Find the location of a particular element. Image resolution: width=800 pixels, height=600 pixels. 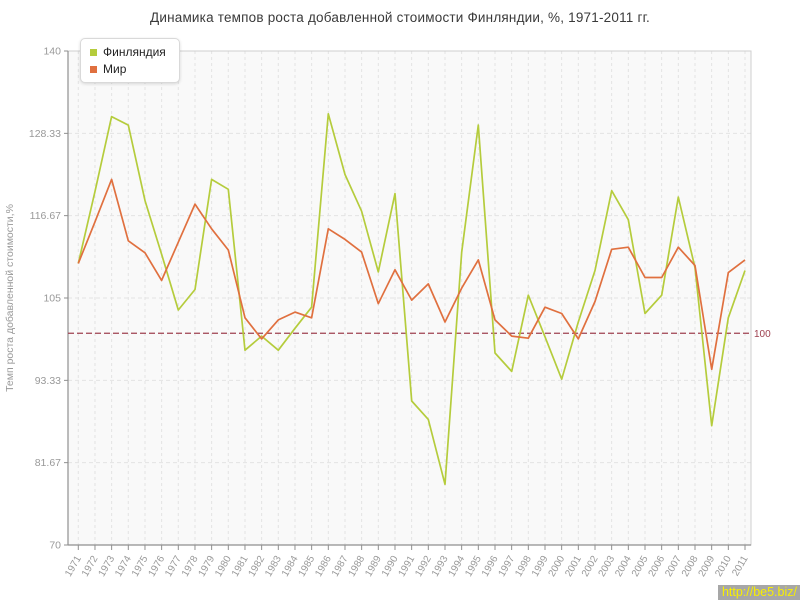

reference-line-label: 100 is located at coordinates (762, 334).